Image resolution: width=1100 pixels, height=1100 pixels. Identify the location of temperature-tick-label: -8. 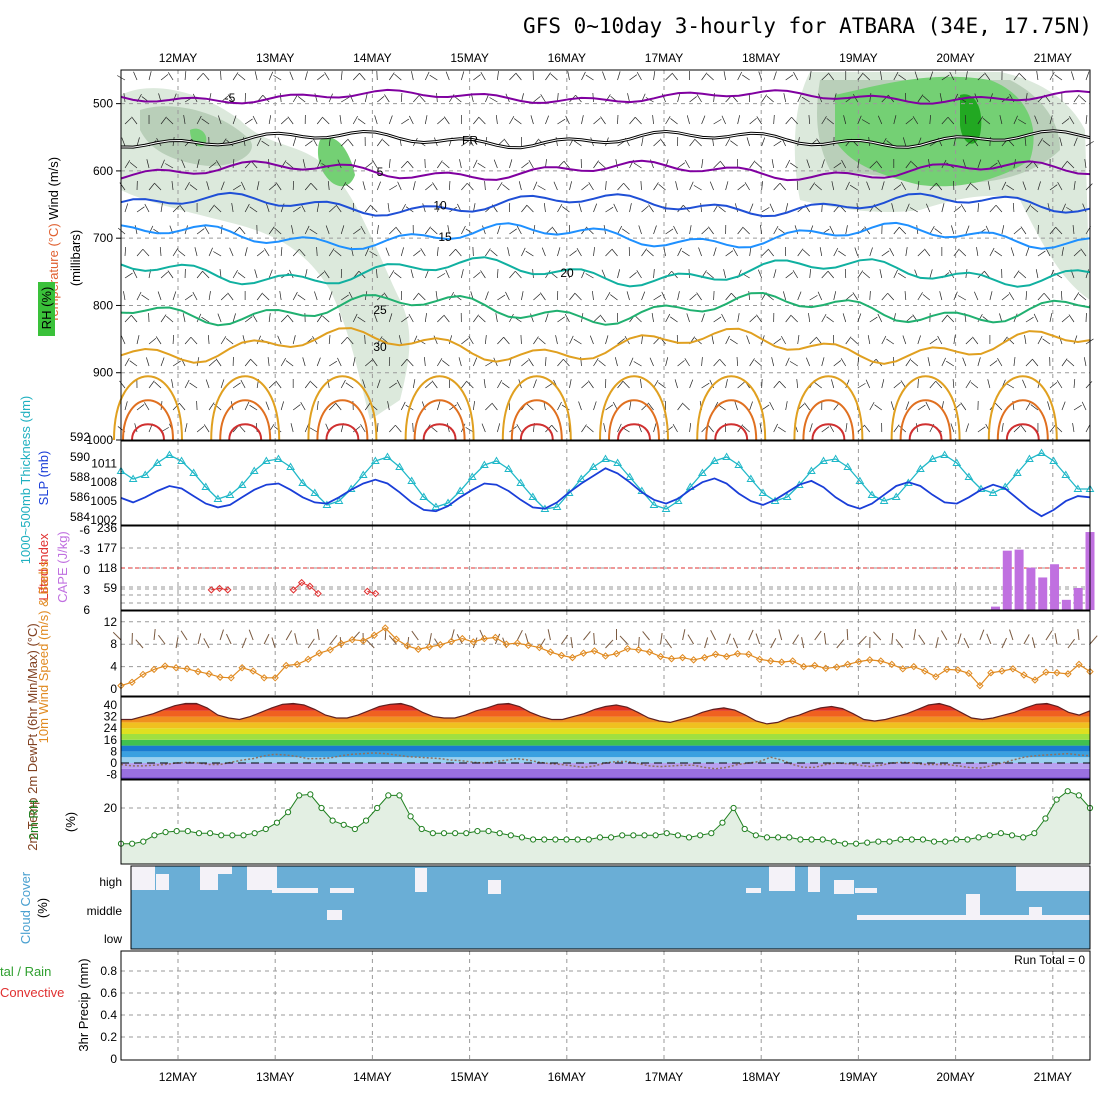
(111, 775).